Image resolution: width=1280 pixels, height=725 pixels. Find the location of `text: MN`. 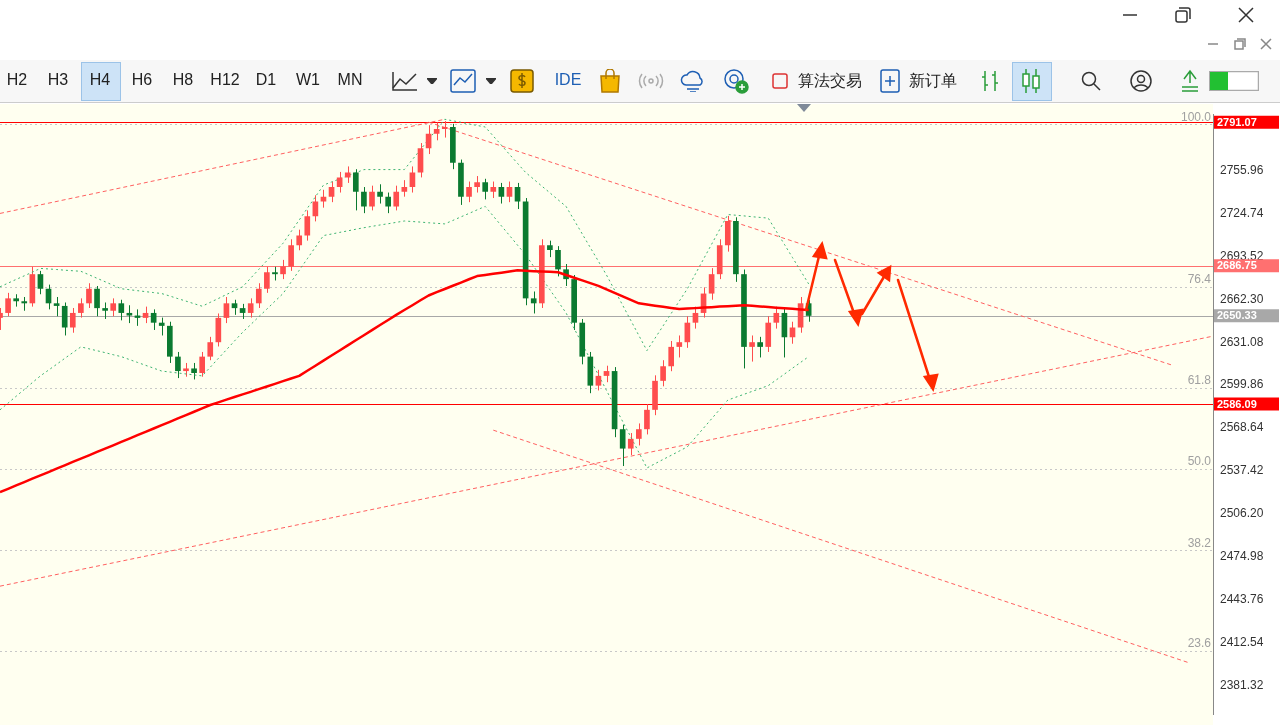

text: MN is located at coordinates (350, 80).